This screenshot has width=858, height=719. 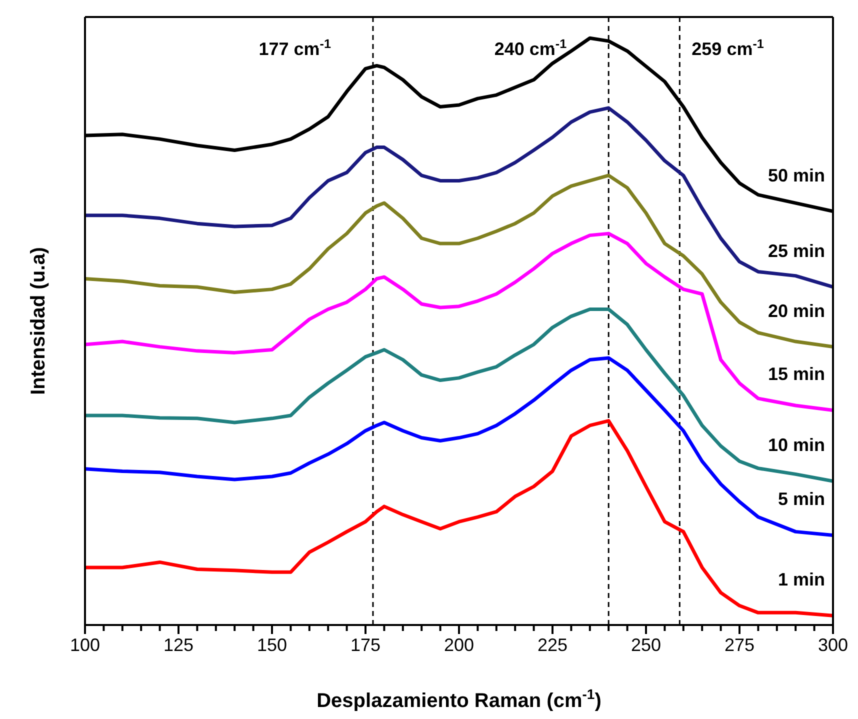 I want to click on x-tick-label: 125, so click(x=178, y=645).